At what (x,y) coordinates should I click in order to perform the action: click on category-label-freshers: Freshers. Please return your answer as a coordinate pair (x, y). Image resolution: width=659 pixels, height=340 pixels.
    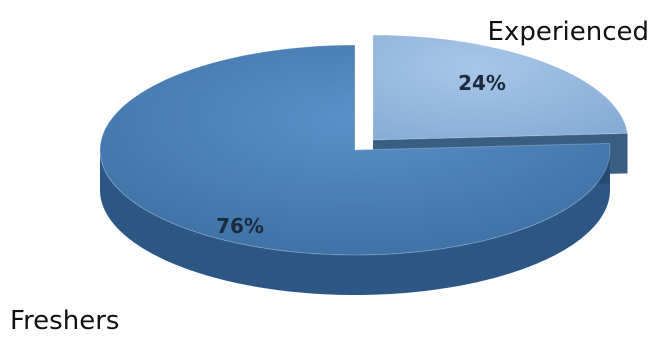
    Looking at the image, I should click on (64, 321).